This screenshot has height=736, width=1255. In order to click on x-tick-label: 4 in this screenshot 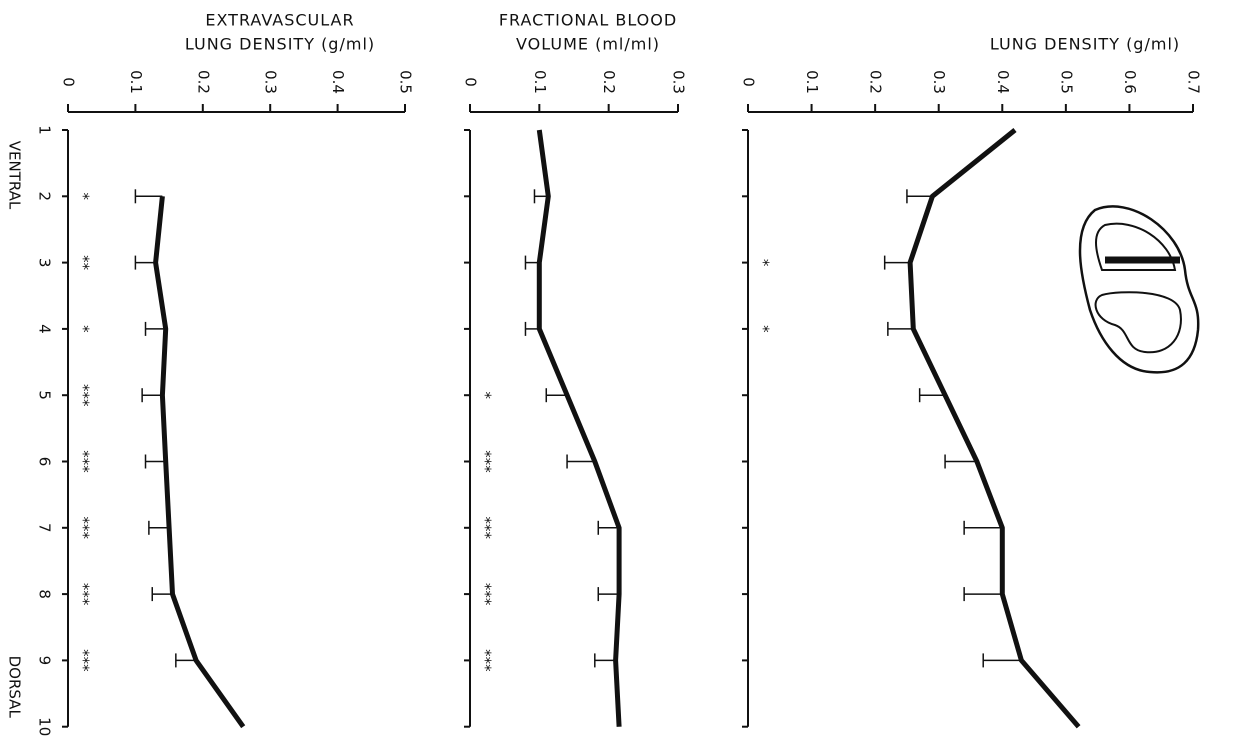, I will do `click(45, 329)`.